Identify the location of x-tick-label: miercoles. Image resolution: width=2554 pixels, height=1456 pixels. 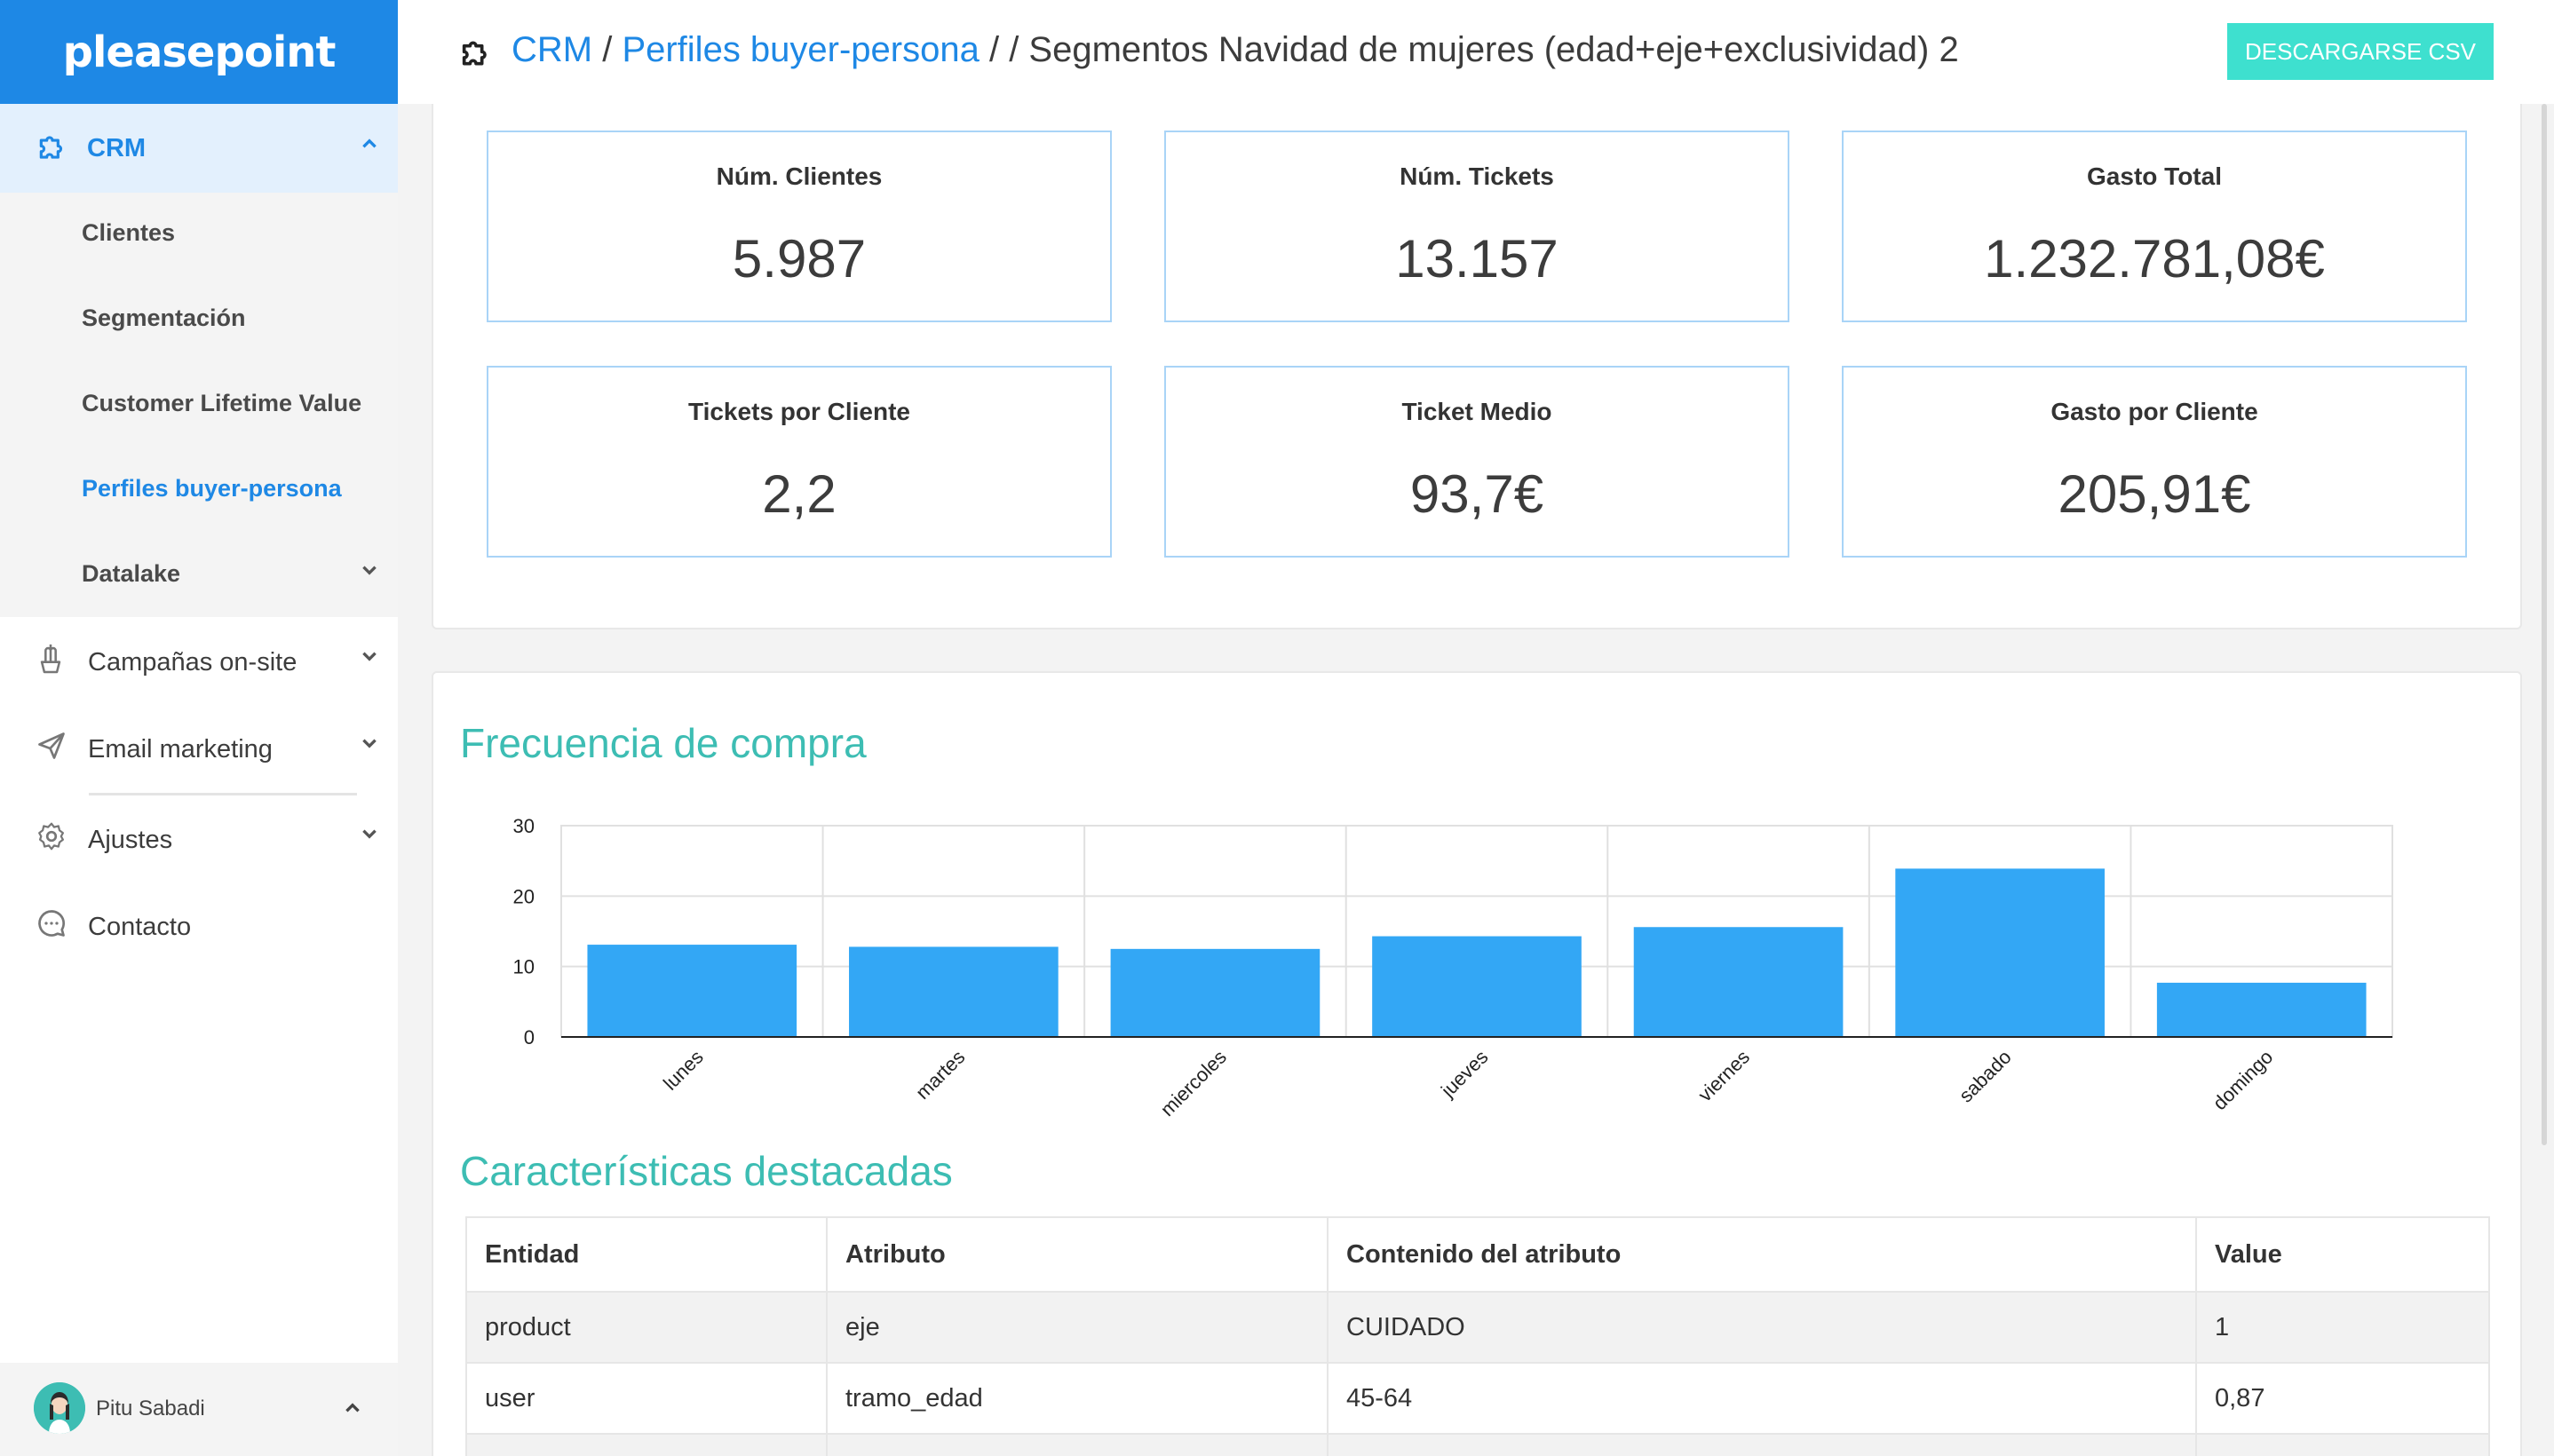
(1194, 1083).